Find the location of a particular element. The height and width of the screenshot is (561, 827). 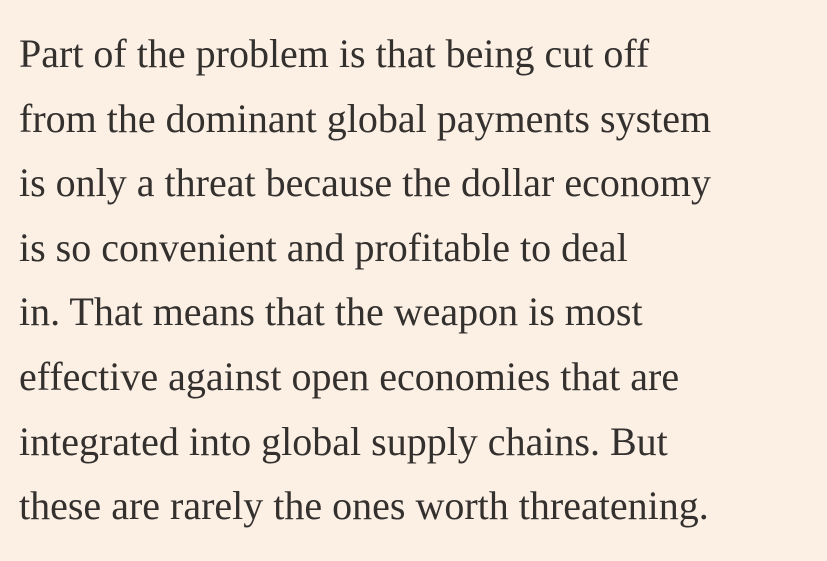

paragraph-line-5: in. That means that the weapon is most is located at coordinates (331, 312).